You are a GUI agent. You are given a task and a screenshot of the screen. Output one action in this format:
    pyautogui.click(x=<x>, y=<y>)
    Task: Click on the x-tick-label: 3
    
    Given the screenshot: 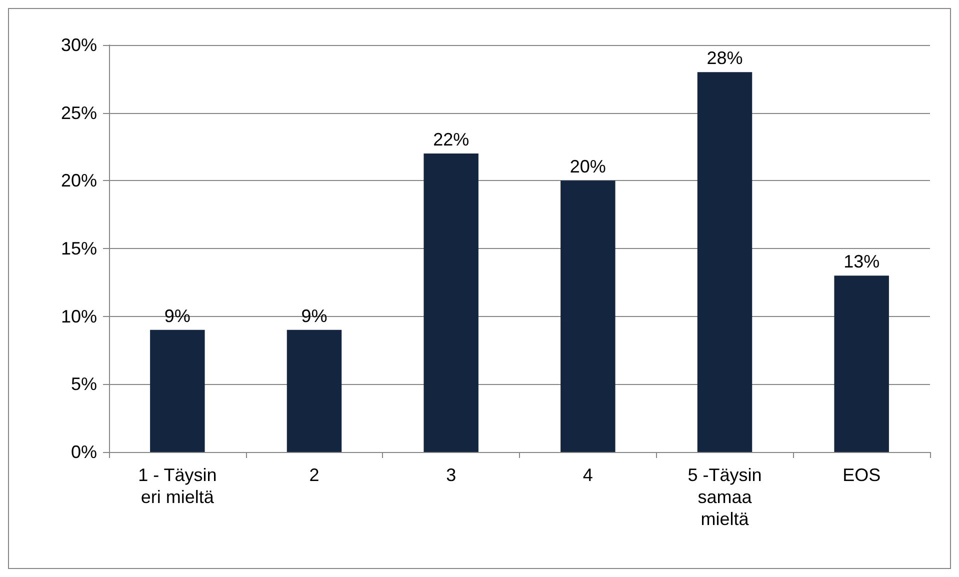 What is the action you would take?
    pyautogui.click(x=451, y=475)
    